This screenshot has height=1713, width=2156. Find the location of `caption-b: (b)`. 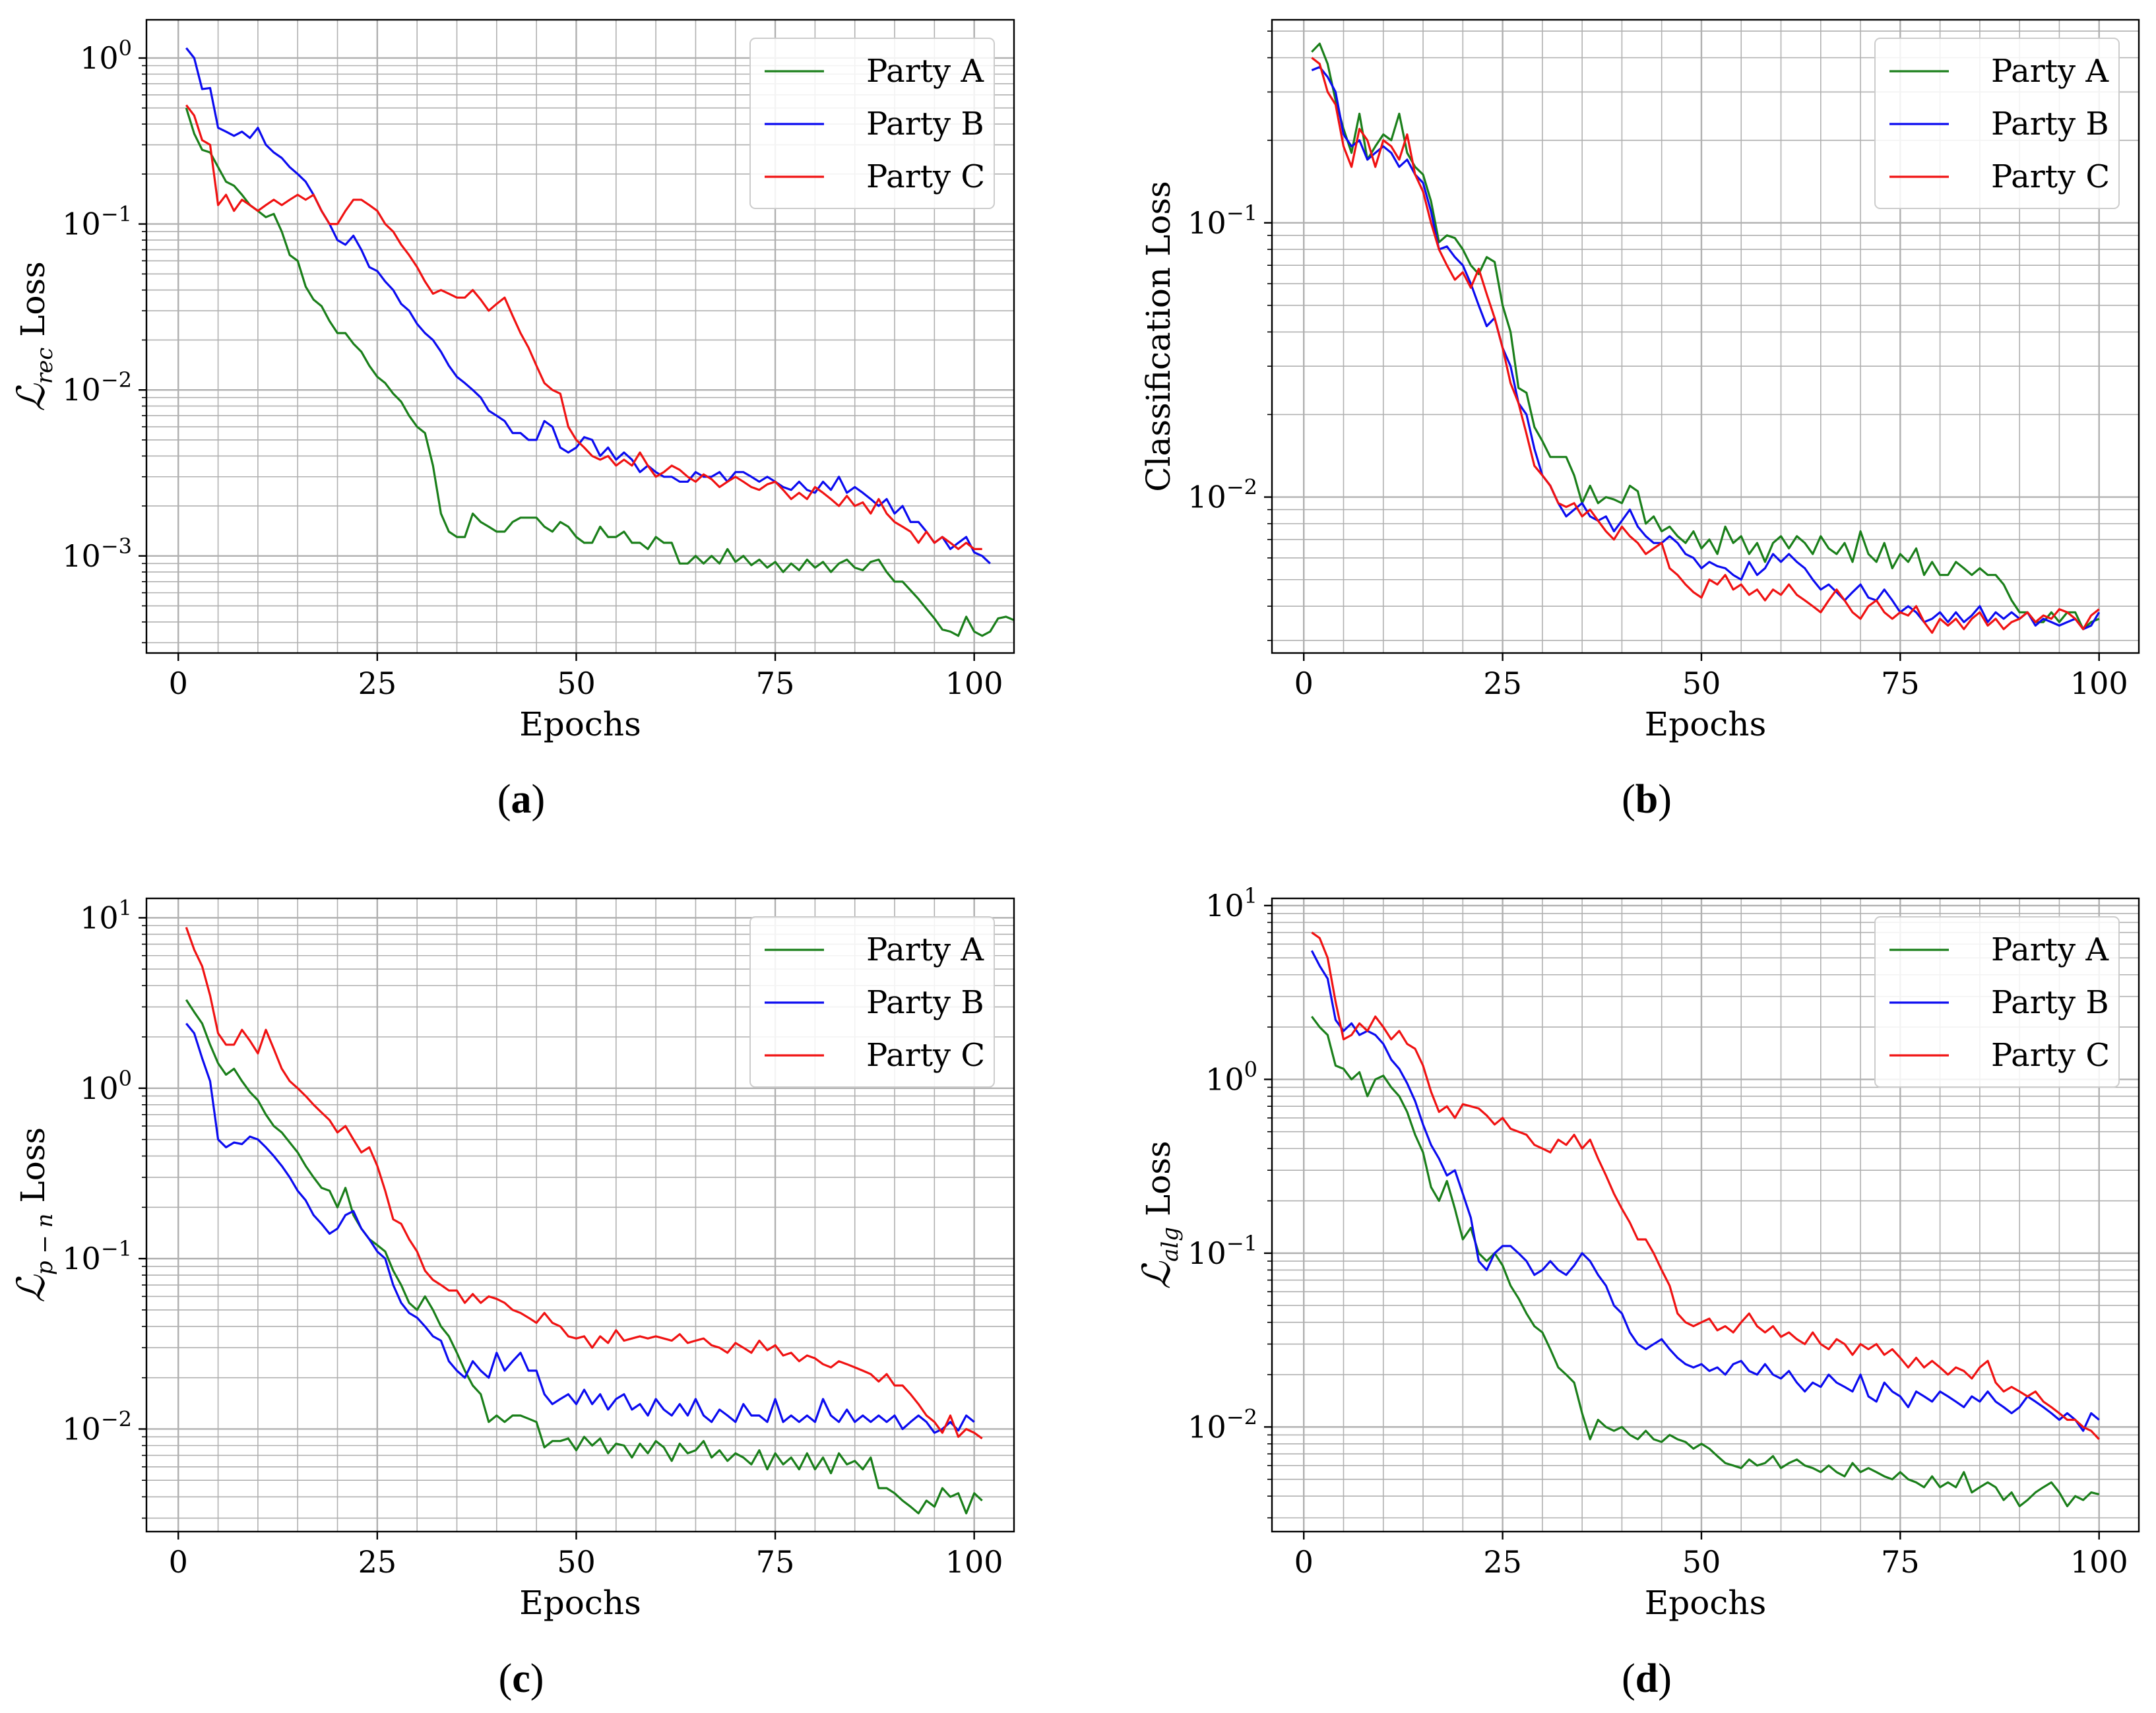

caption-b: (b) is located at coordinates (1647, 799).